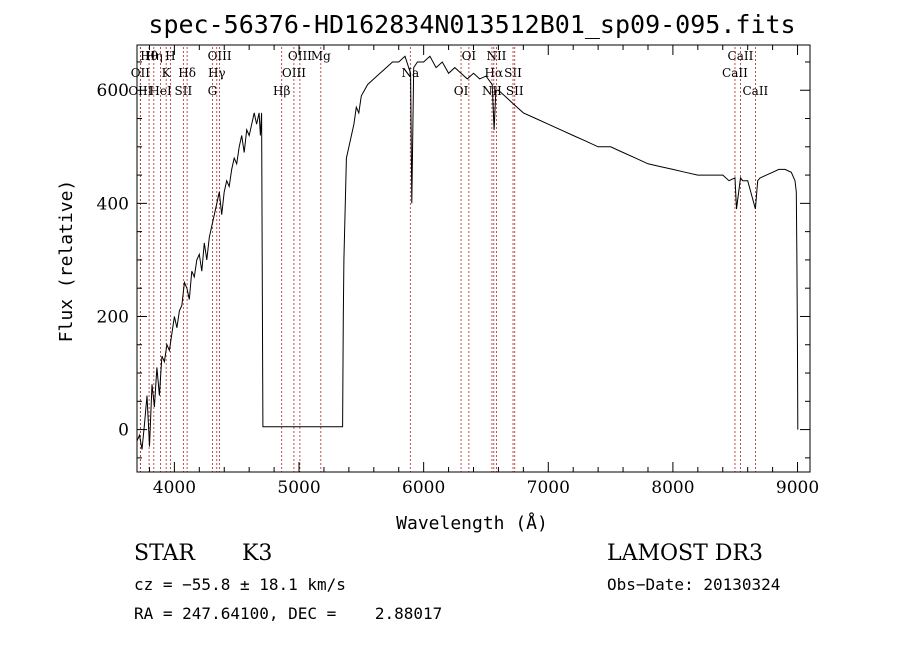  Describe the element at coordinates (515, 91) in the screenshot. I see `line-label-23: SII` at that location.